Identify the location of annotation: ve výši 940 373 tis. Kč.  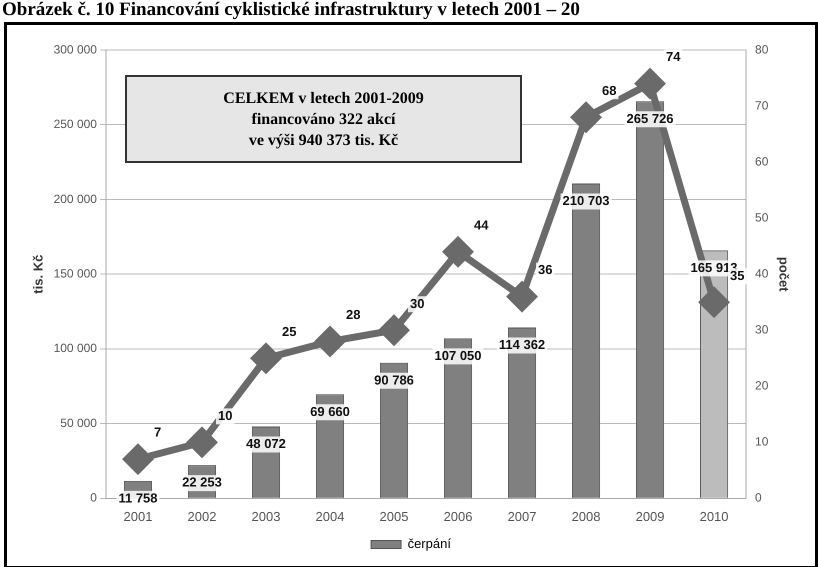
(324, 140).